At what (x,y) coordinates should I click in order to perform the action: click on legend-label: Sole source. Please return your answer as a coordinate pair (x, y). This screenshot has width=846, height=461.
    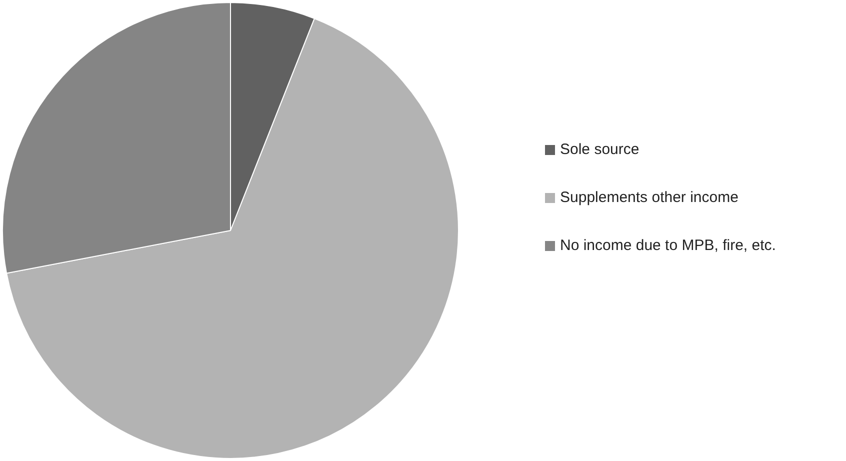
    Looking at the image, I should click on (600, 150).